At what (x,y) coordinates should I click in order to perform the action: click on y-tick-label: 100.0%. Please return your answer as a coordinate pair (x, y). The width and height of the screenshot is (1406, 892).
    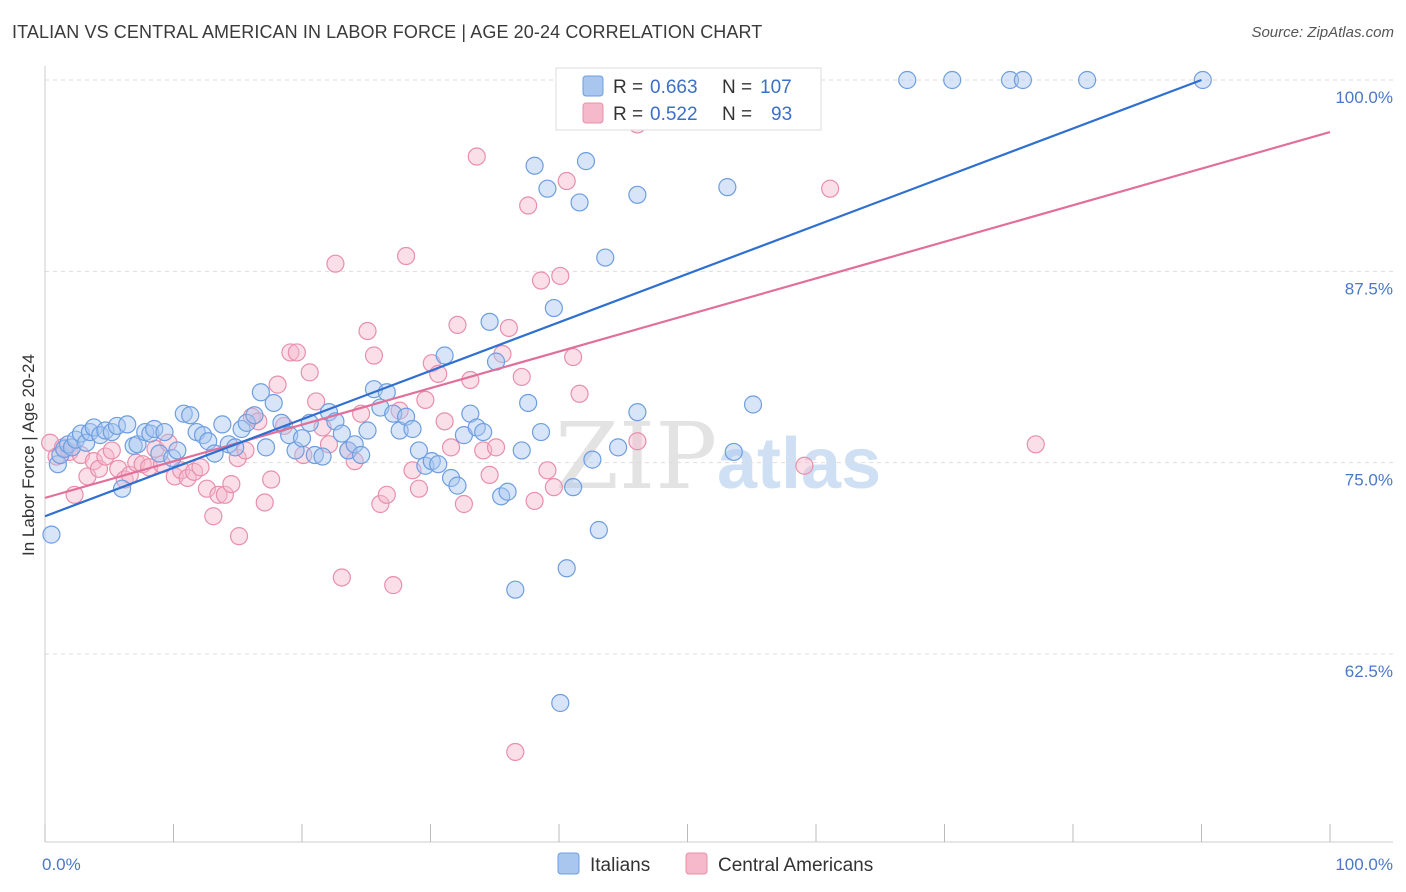
    Looking at the image, I should click on (1364, 97).